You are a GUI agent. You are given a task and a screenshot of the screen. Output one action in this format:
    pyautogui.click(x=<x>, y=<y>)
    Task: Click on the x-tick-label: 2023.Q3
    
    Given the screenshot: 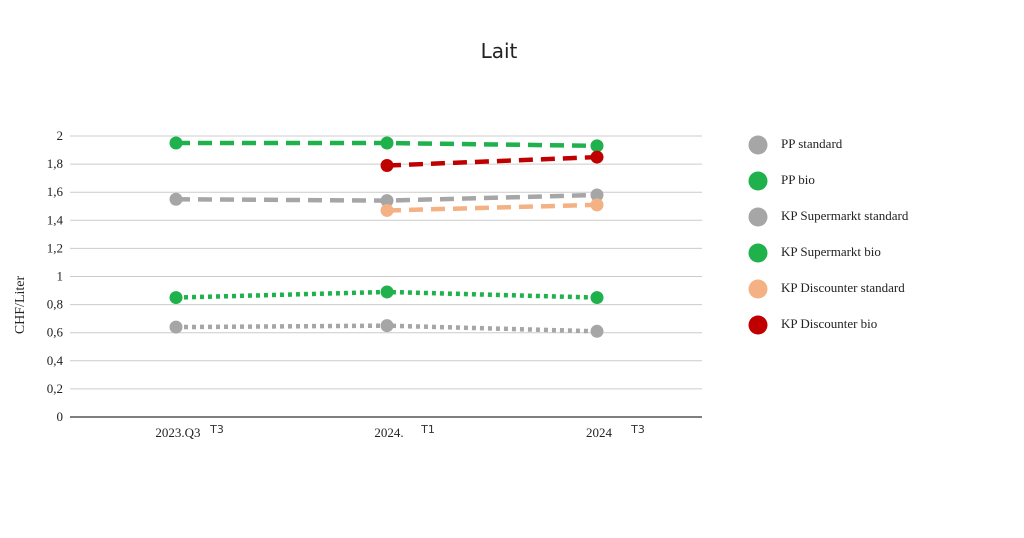 What is the action you would take?
    pyautogui.click(x=177, y=432)
    